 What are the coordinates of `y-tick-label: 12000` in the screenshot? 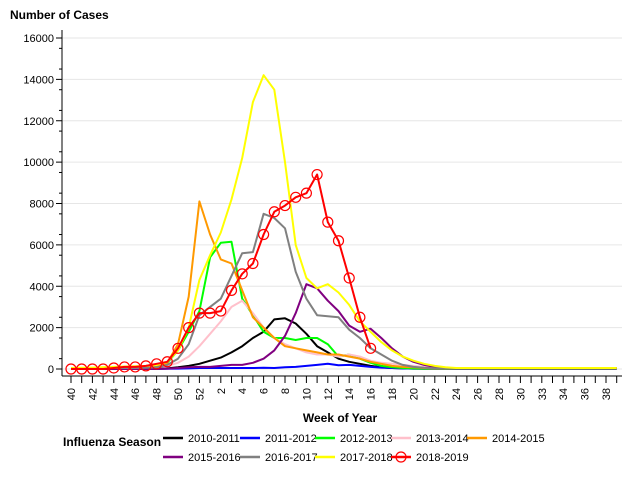 It's located at (38, 122).